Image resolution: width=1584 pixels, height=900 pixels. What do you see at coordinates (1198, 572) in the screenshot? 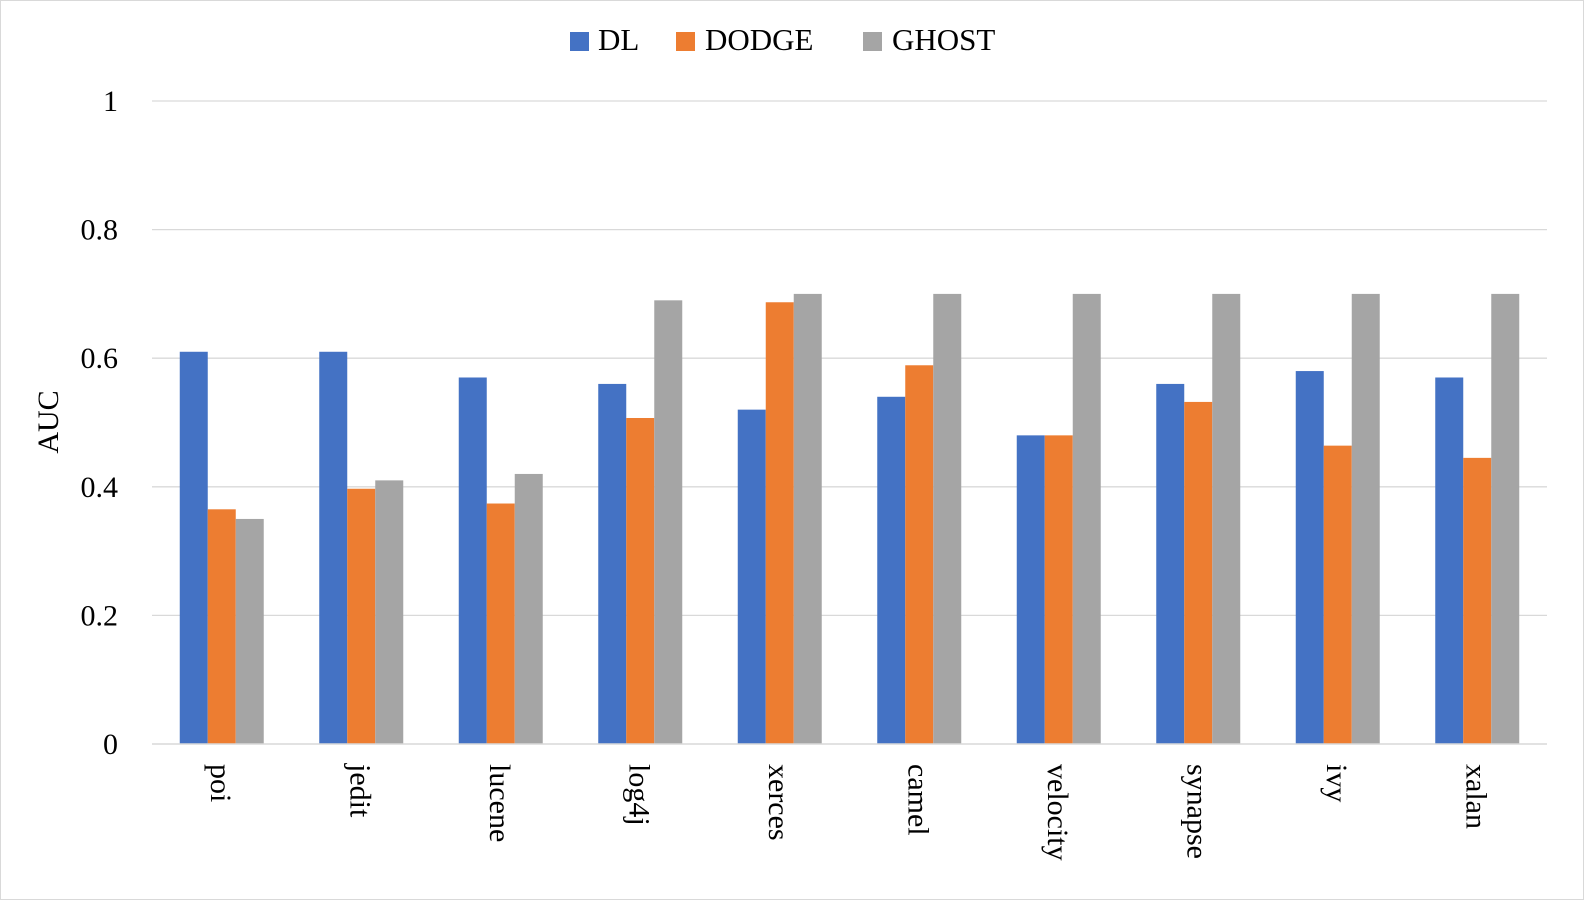
I see `bar-dodge-synapse` at bounding box center [1198, 572].